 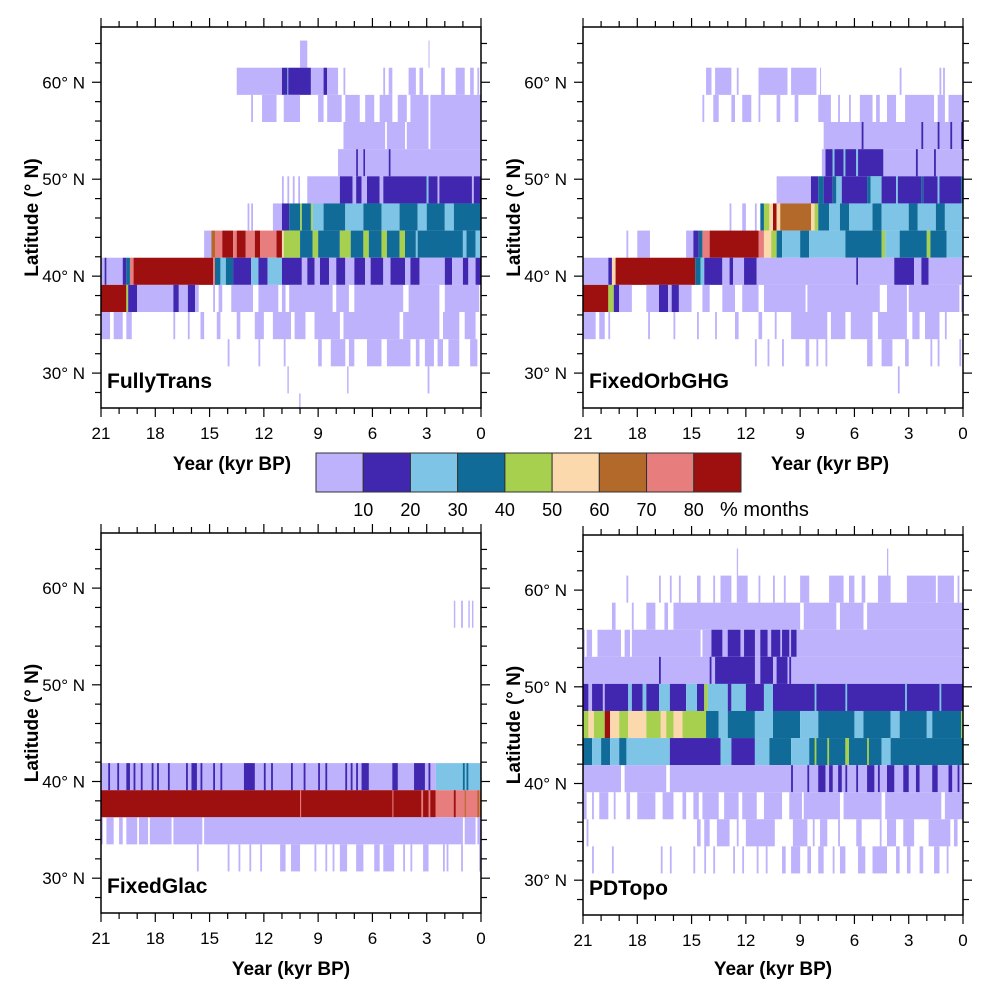 What do you see at coordinates (691, 433) in the screenshot?
I see `x-tick-label: 15` at bounding box center [691, 433].